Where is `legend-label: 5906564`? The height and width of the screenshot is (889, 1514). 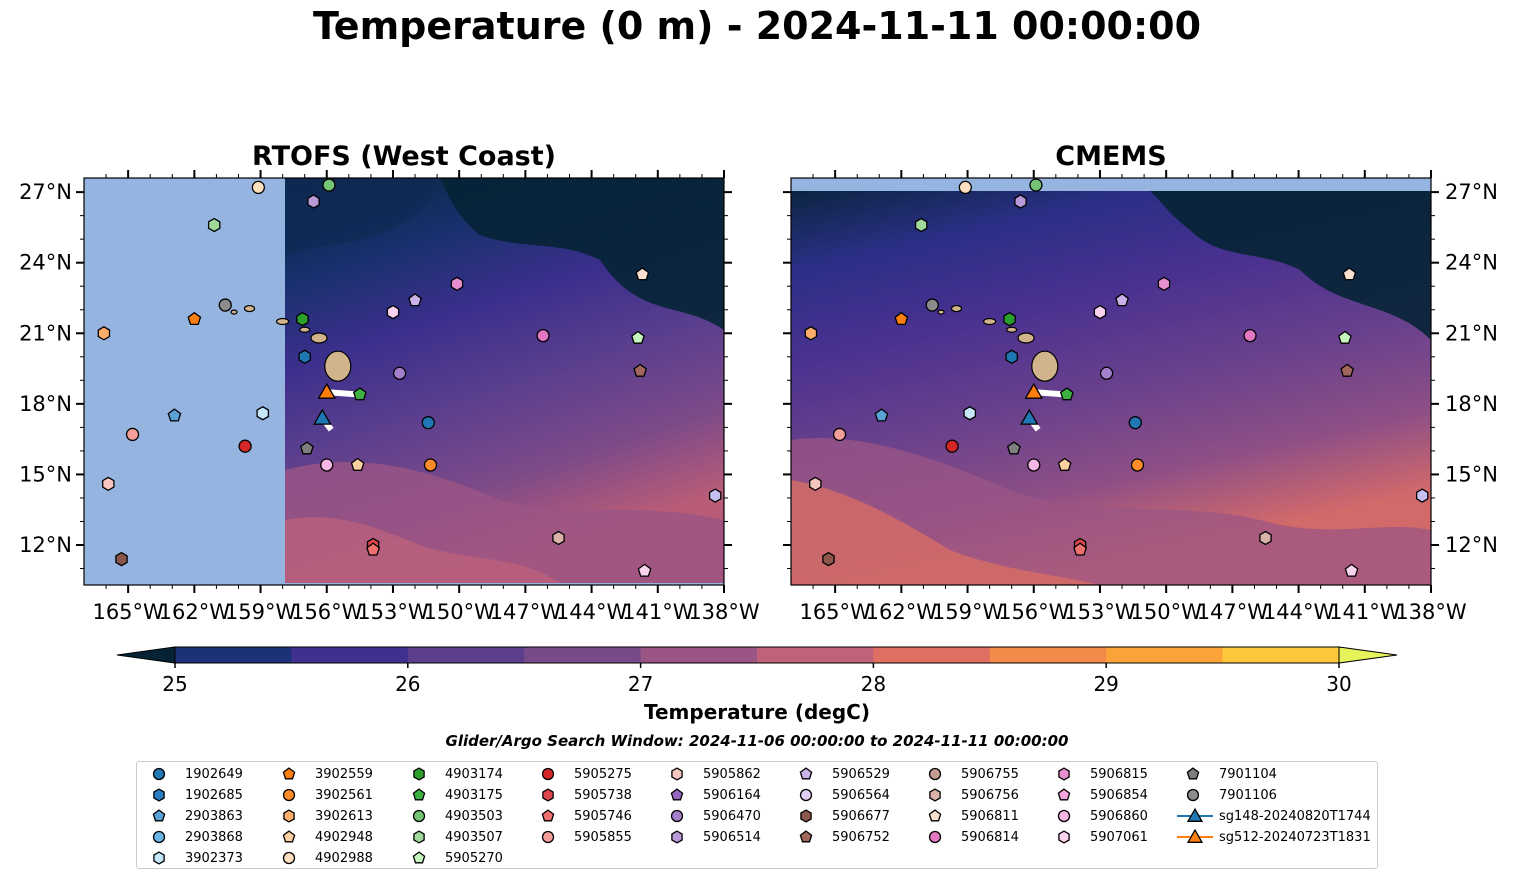
legend-label: 5906564 is located at coordinates (861, 795).